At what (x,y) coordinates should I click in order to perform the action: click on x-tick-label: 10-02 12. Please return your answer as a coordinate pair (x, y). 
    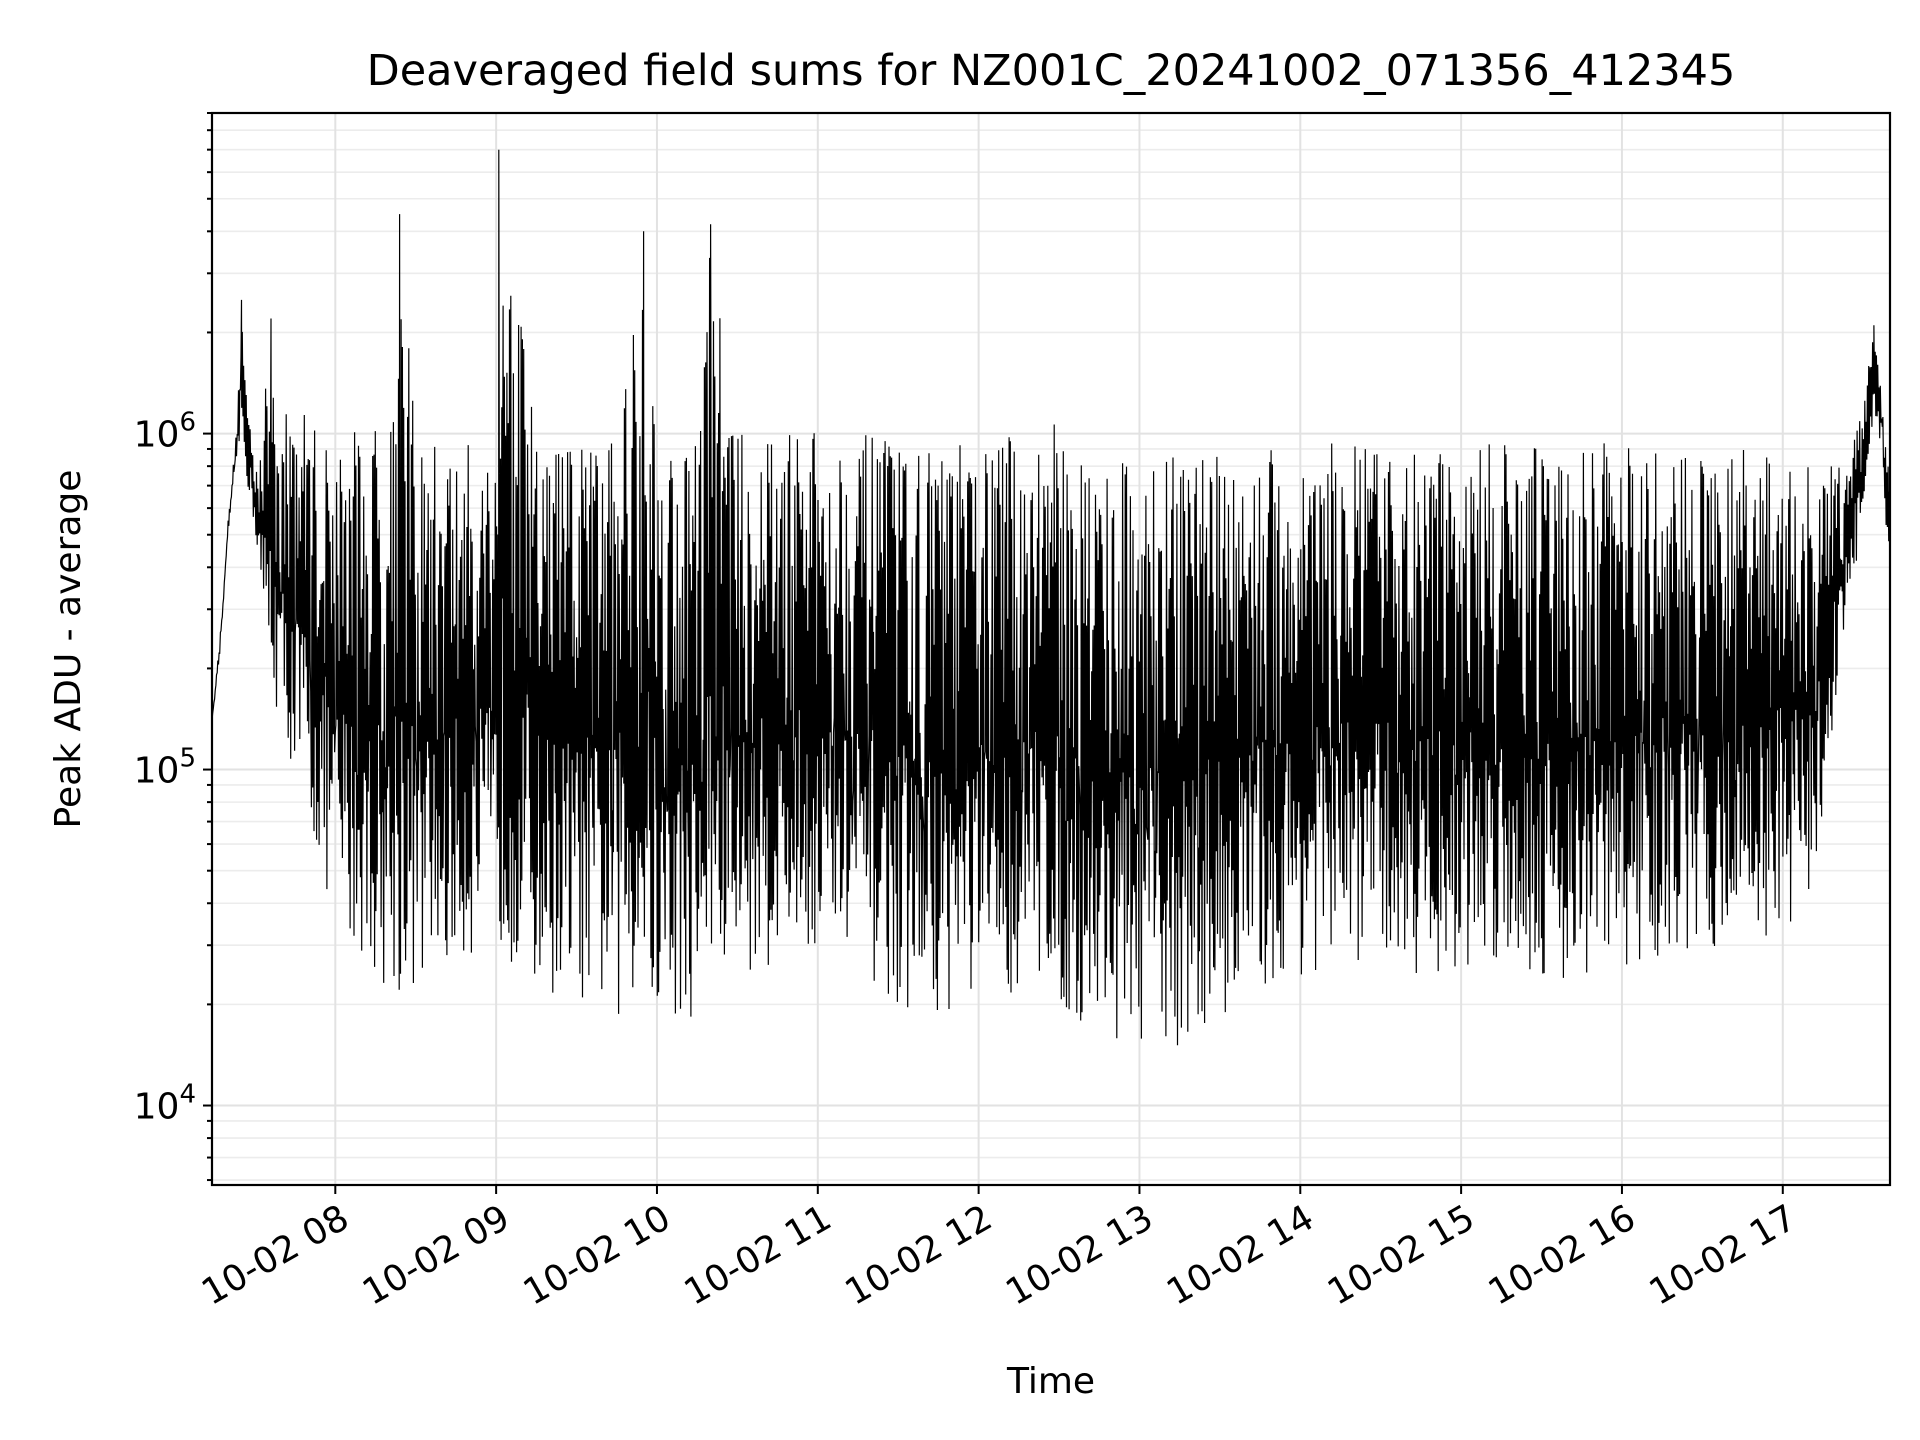
    Looking at the image, I should click on (918, 1255).